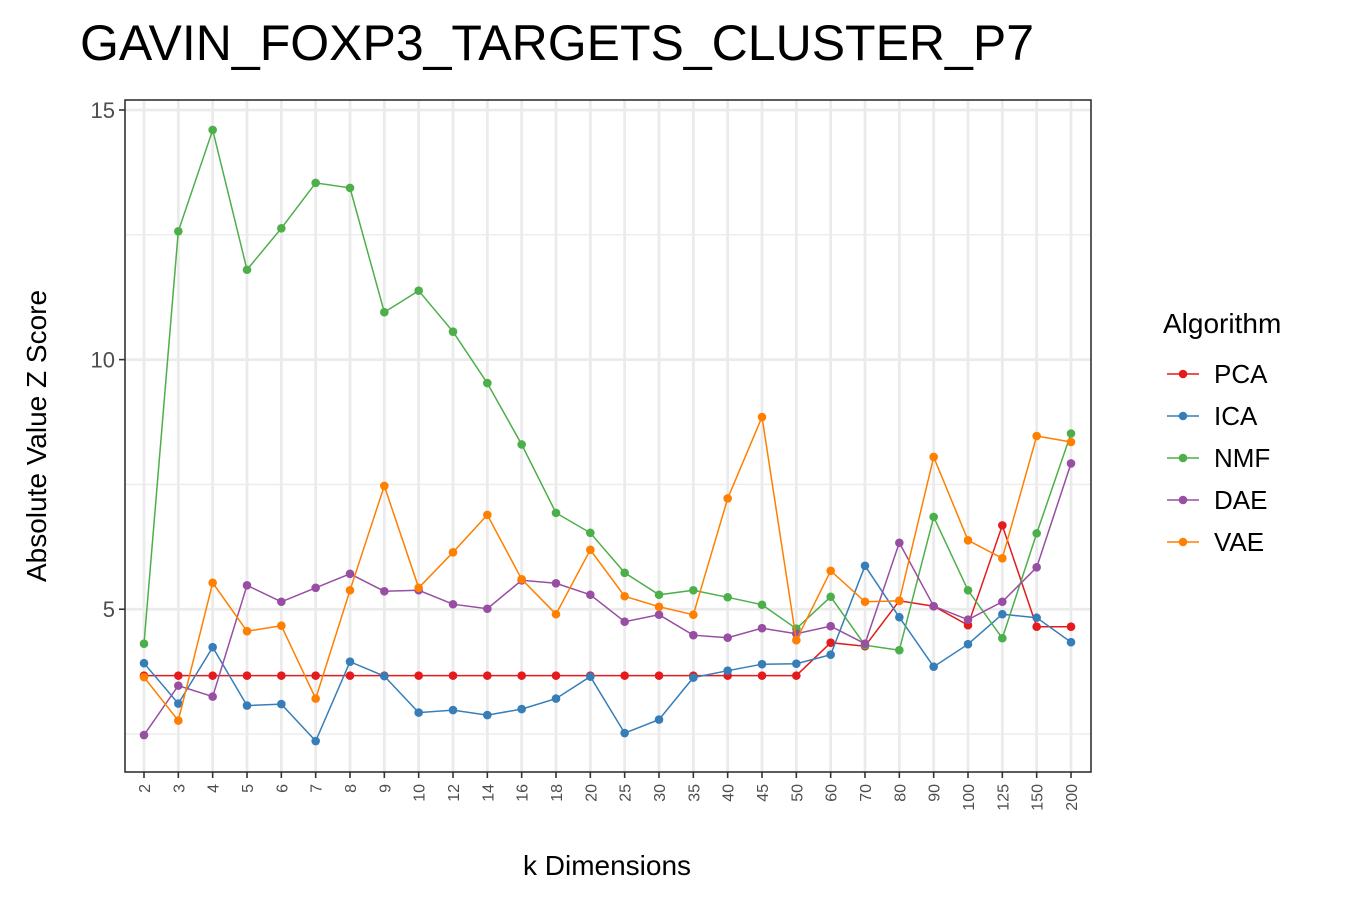 This screenshot has height=900, width=1350. What do you see at coordinates (523, 793) in the screenshot?
I see `x-tick-label: 16` at bounding box center [523, 793].